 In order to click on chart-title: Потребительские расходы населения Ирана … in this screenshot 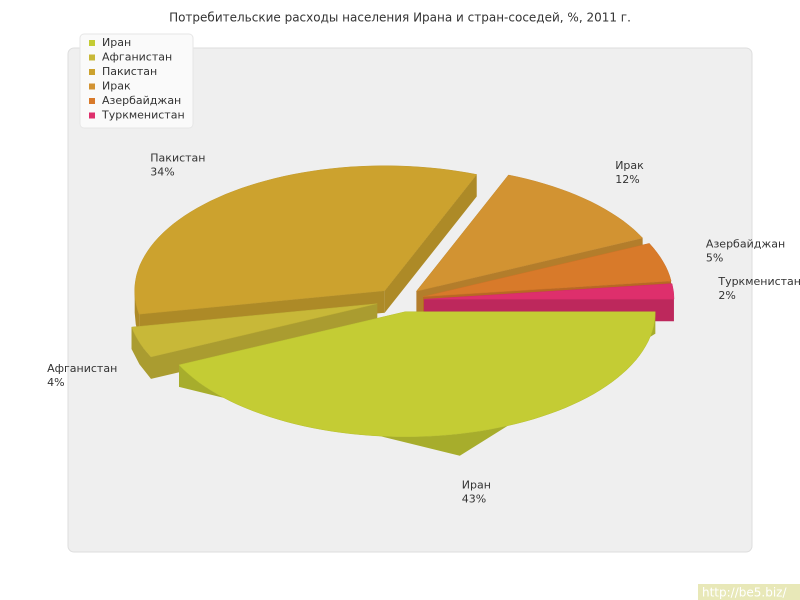, I will do `click(400, 18)`.